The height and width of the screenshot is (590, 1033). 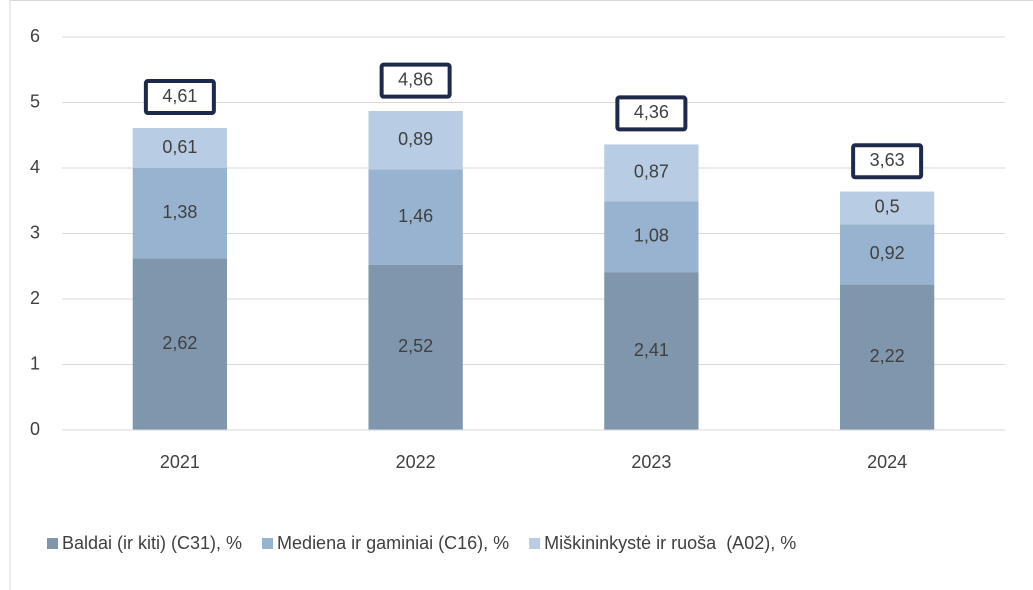 What do you see at coordinates (35, 101) in the screenshot?
I see `y-tick-label: 5` at bounding box center [35, 101].